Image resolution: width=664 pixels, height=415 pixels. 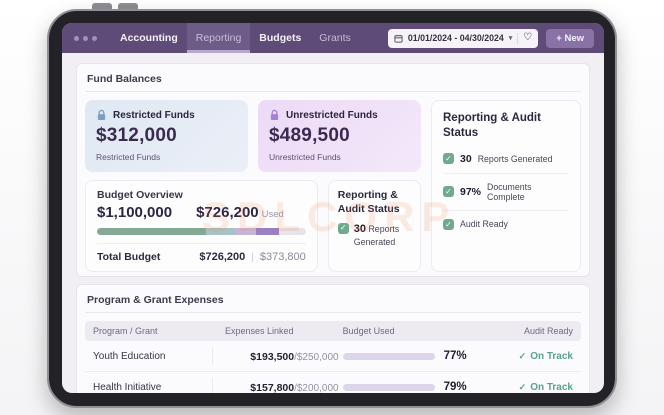 I want to click on budget-used-value: $726,200, so click(x=227, y=212).